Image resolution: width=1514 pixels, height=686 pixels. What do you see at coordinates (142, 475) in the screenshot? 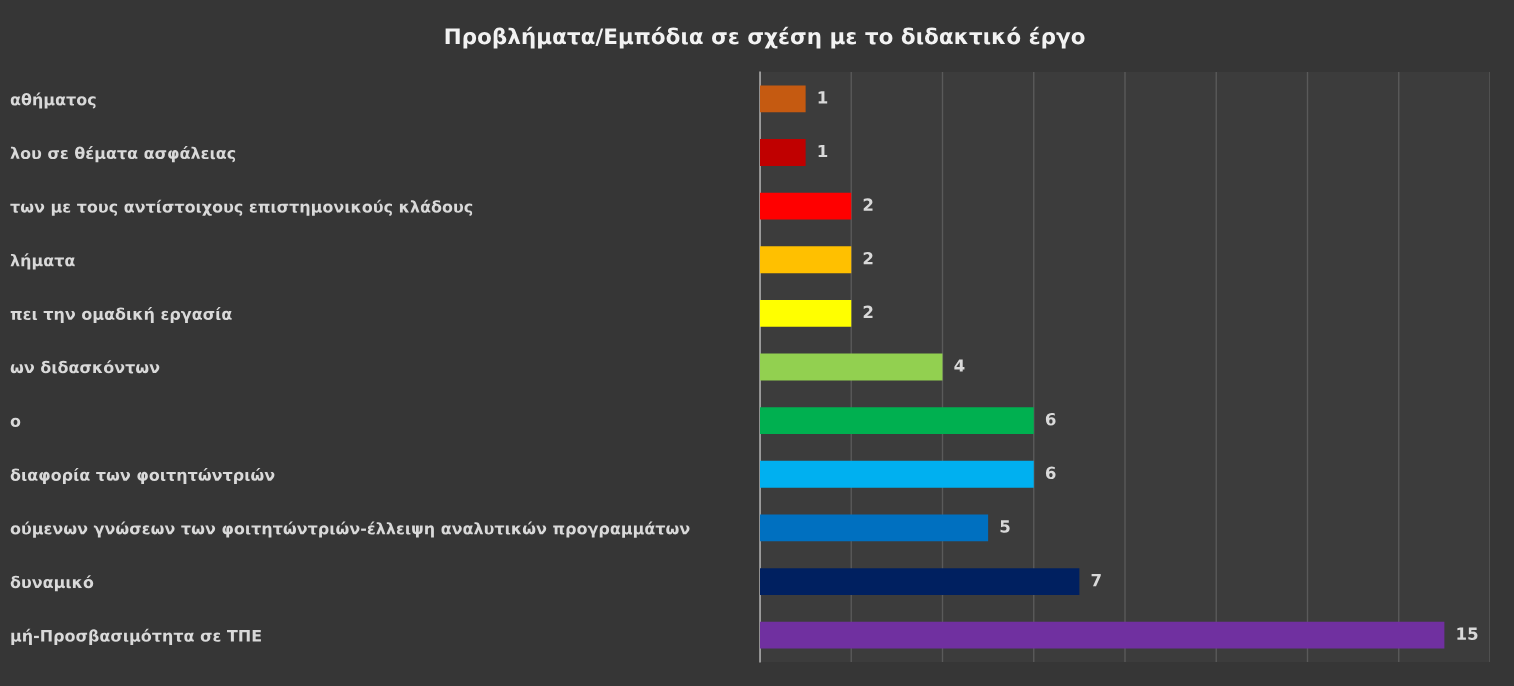
I see `y-tick-label: διαφορία των φοιτητώντριών` at bounding box center [142, 475].